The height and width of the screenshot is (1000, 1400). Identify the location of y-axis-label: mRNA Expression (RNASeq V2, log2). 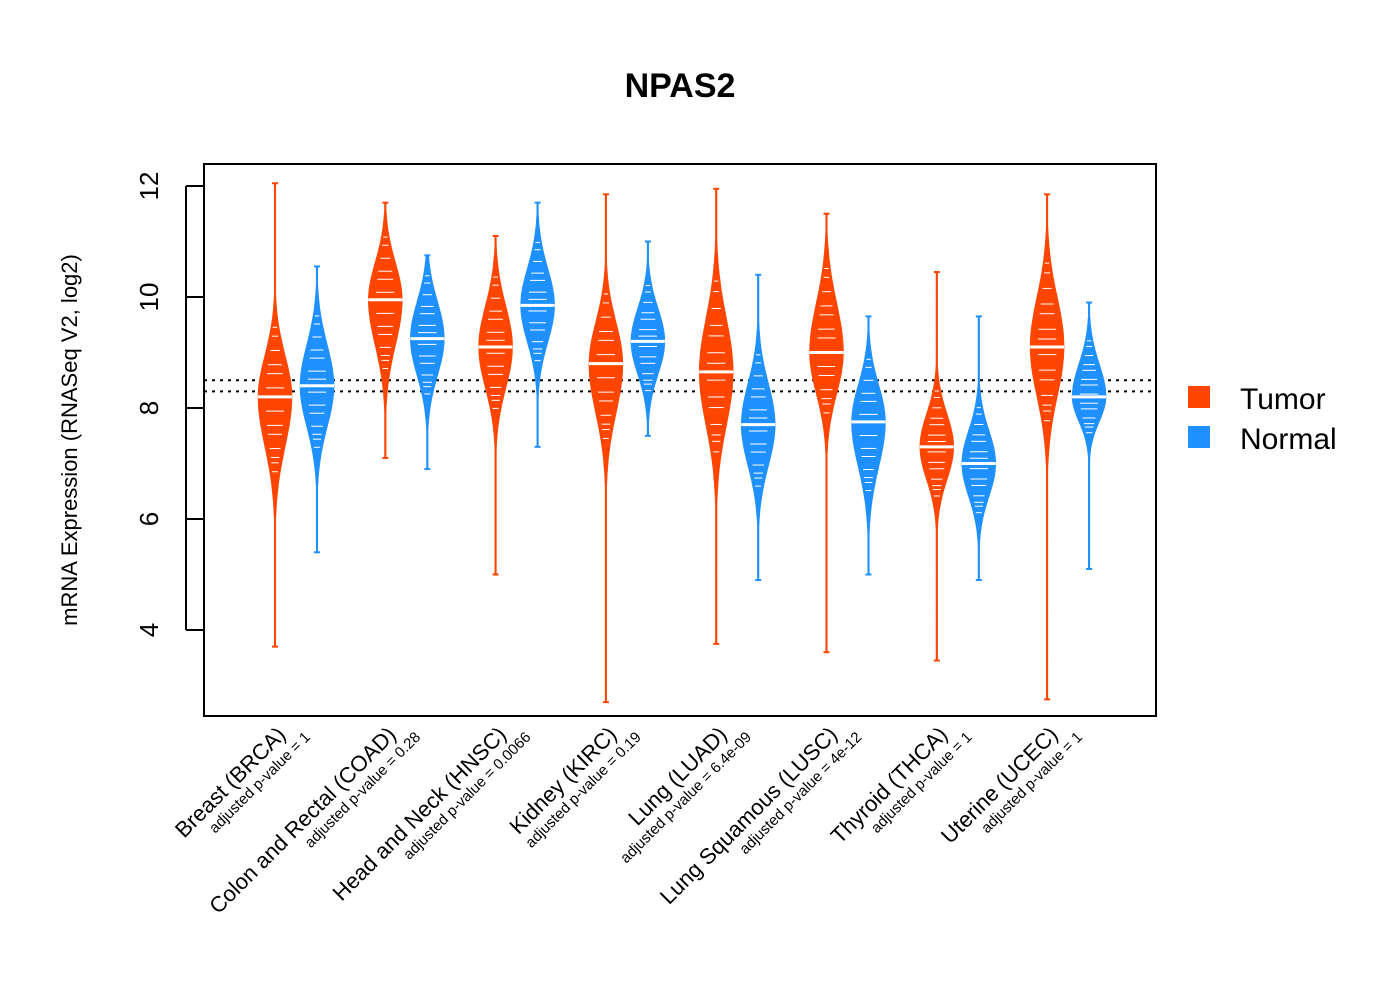
(69, 440).